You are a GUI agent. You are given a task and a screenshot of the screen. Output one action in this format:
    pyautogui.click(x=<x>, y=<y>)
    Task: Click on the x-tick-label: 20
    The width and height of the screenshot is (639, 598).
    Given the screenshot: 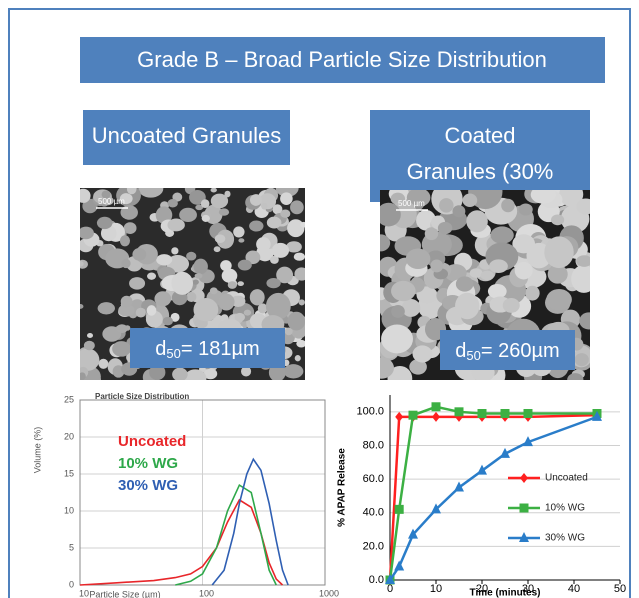 What is the action you would take?
    pyautogui.click(x=482, y=589)
    